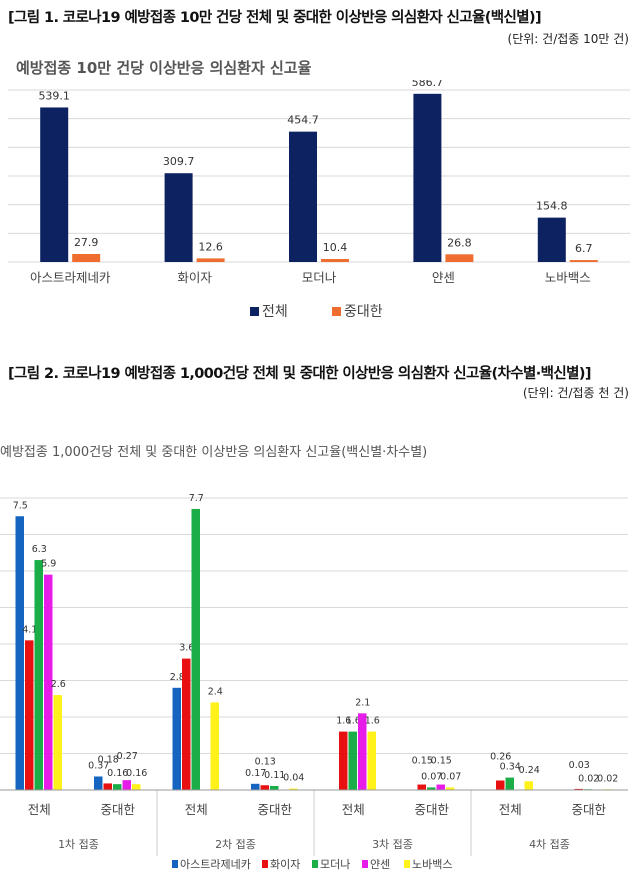 This screenshot has width=639, height=881. Describe the element at coordinates (164, 68) in the screenshot. I see `chart1-title: 예방접종 10만 건당 이상반응 의심환자 신고율` at that location.